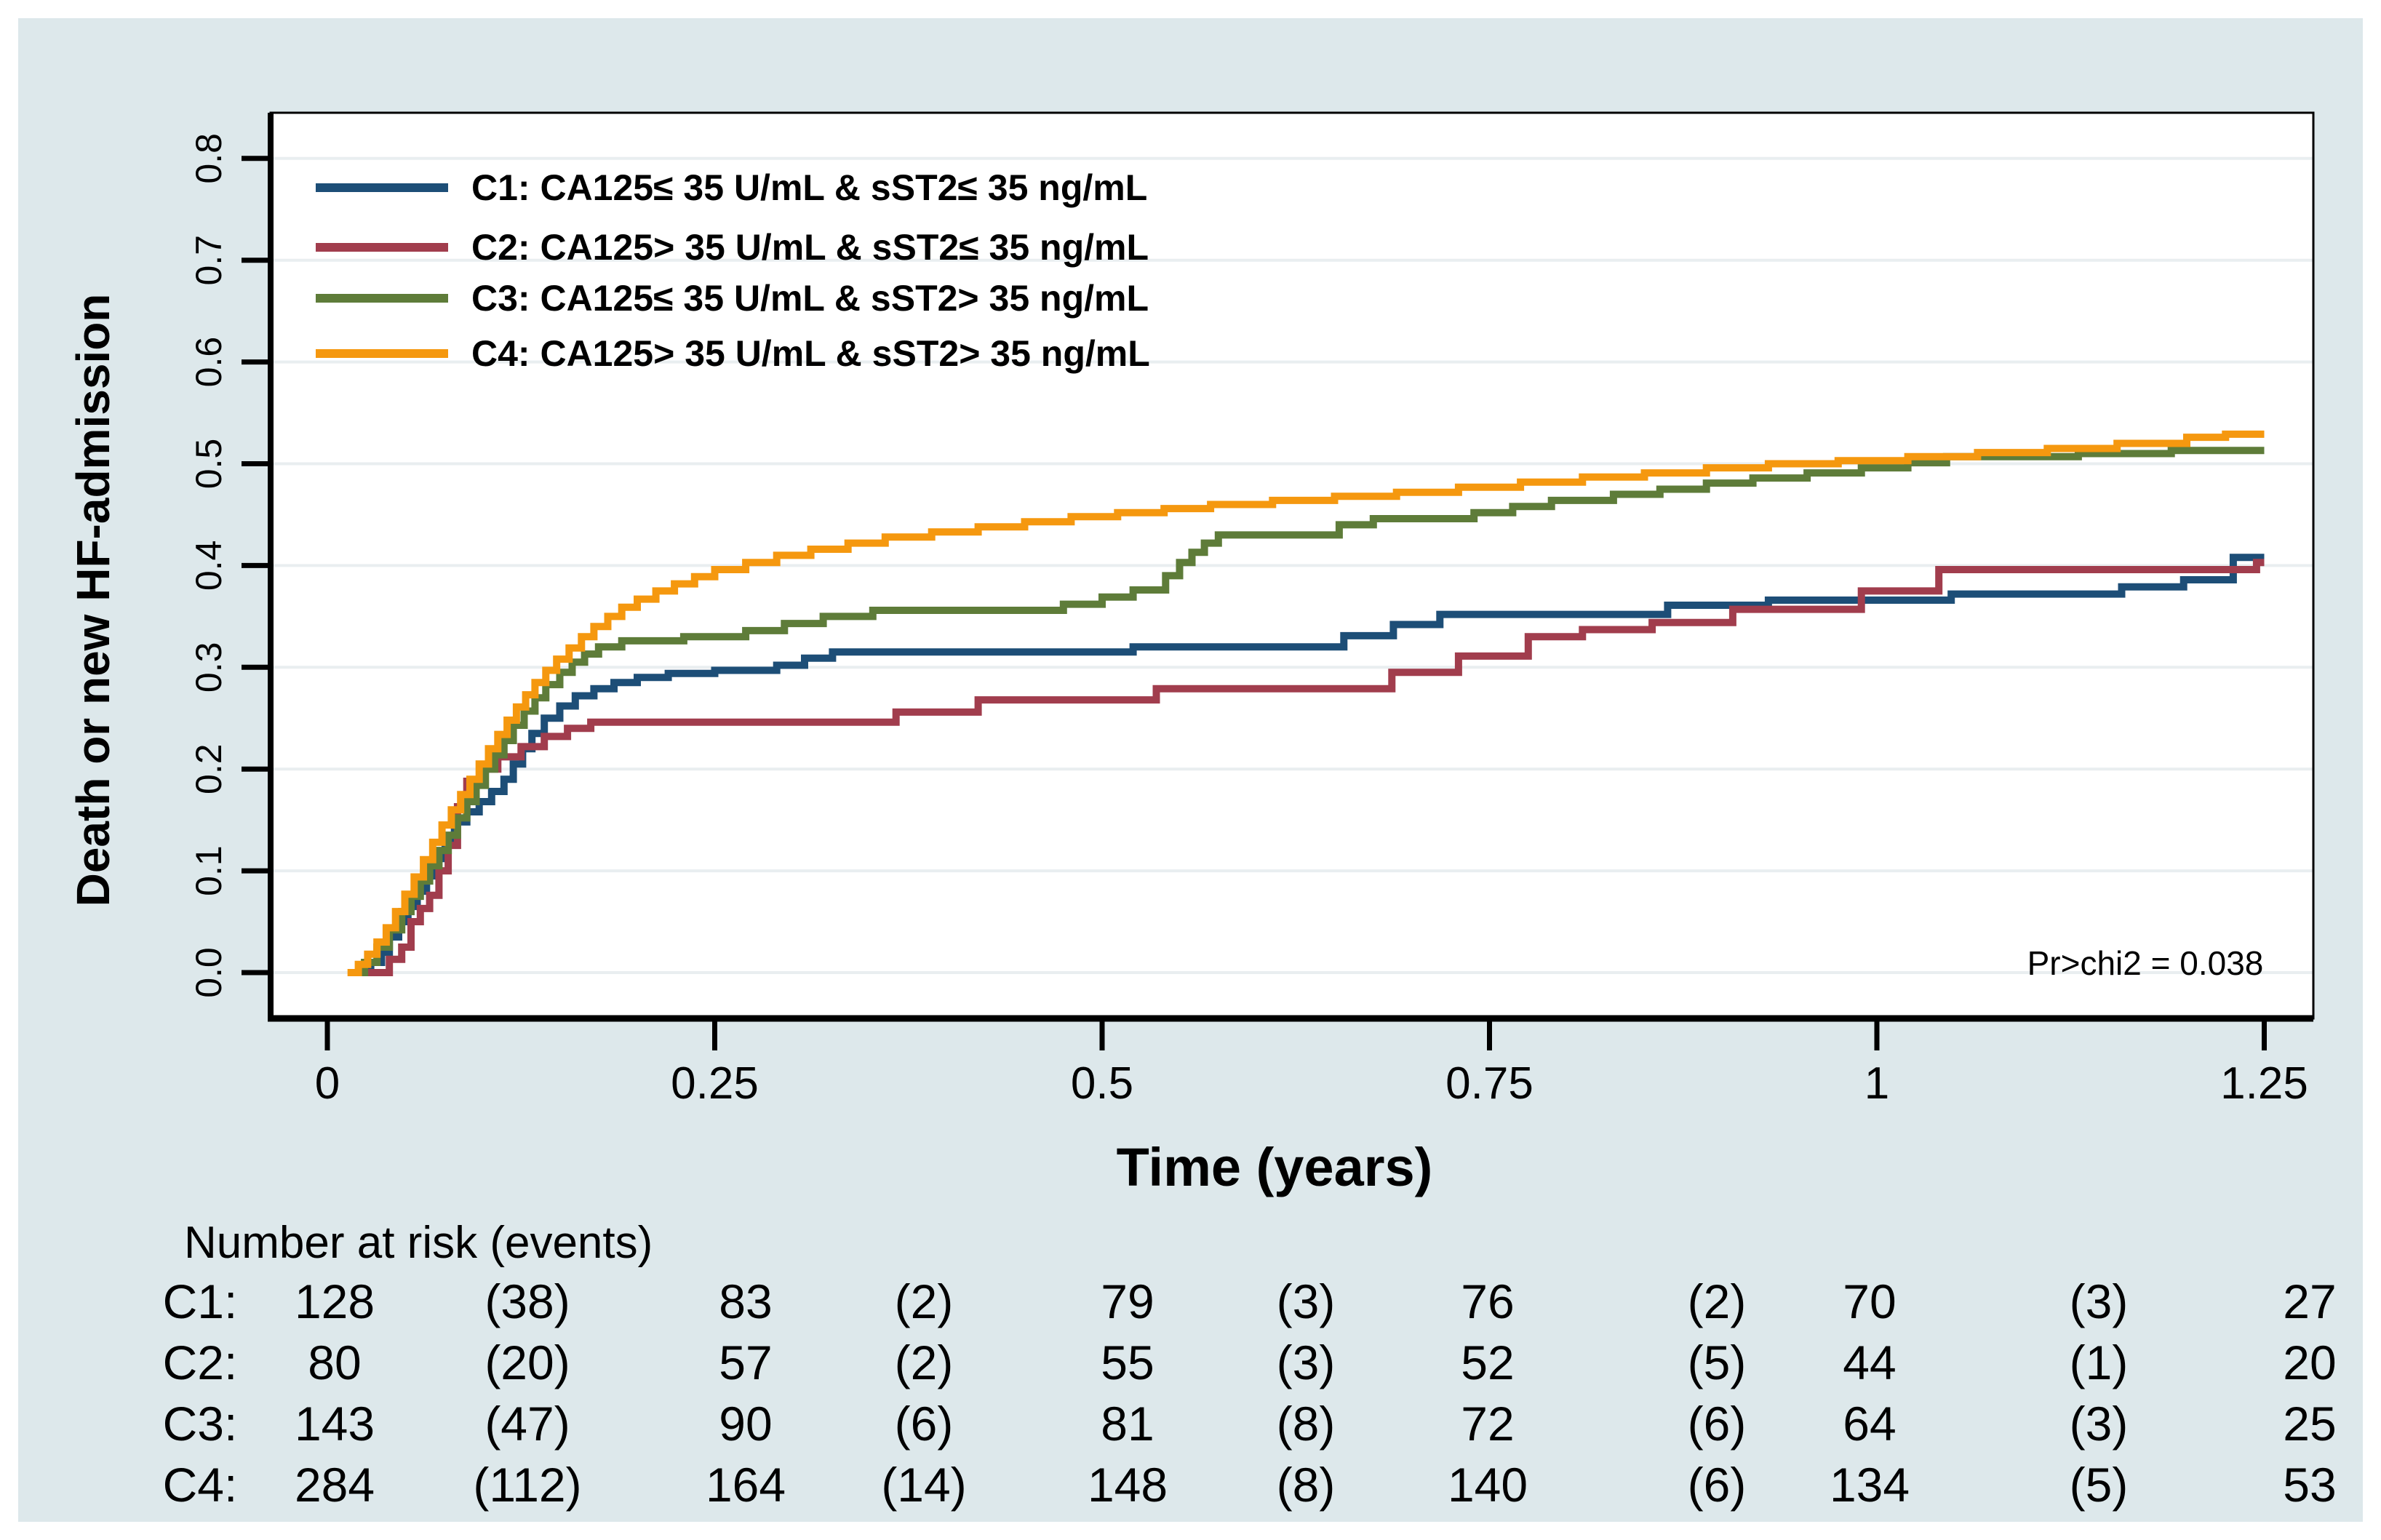 The image size is (2381, 1540). Describe the element at coordinates (209, 158) in the screenshot. I see `svg-text: 0.8` at that location.